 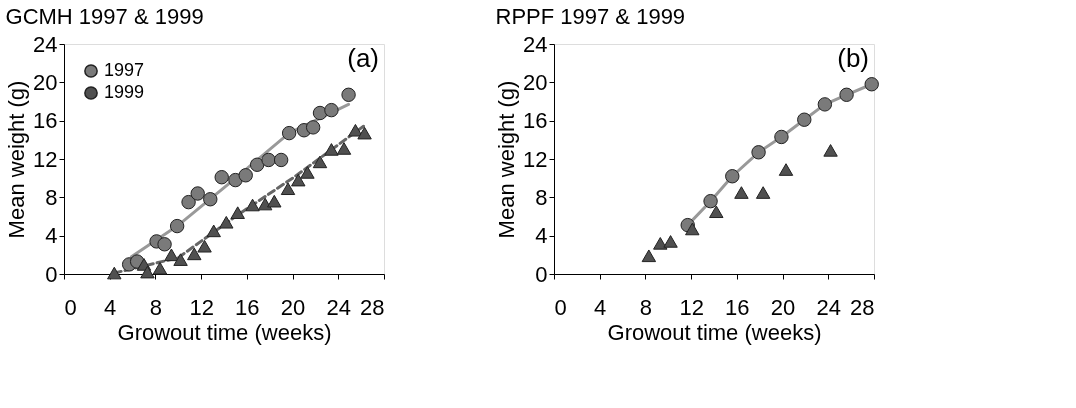 What do you see at coordinates (363, 58) in the screenshot?
I see `annotation: (a)` at bounding box center [363, 58].